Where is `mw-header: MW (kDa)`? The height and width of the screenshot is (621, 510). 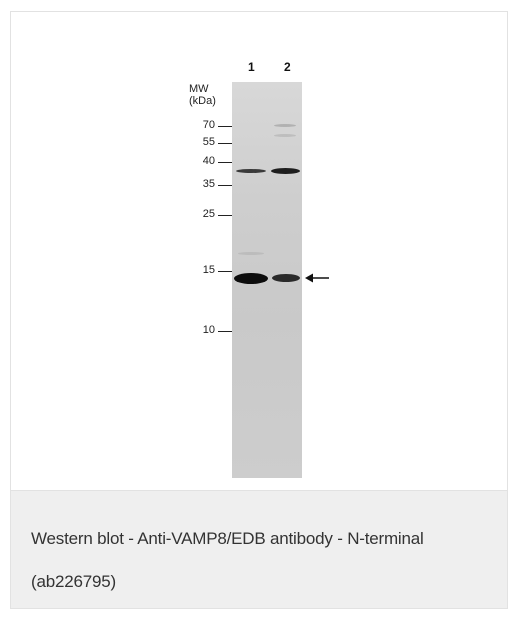
mw-header: MW (kDa) is located at coordinates (202, 95).